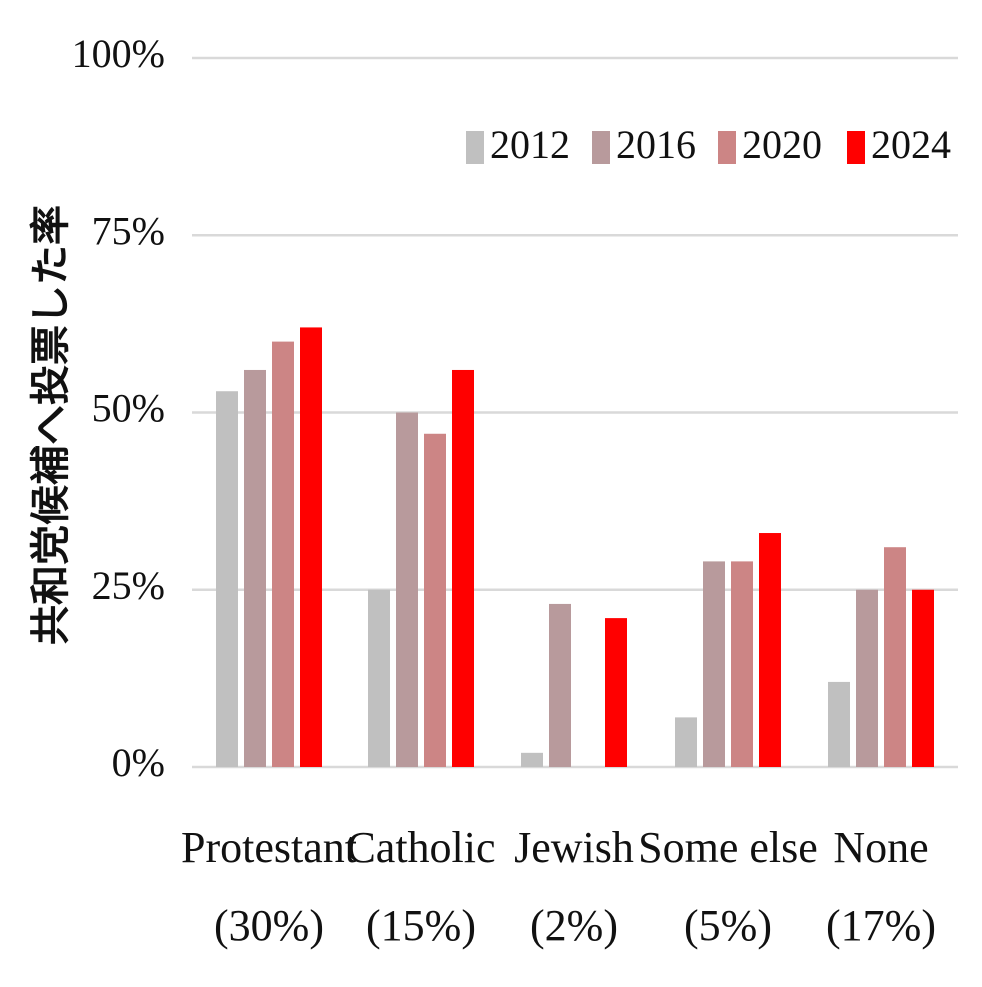  Describe the element at coordinates (379, 678) in the screenshot. I see `bar-2012-catholic` at that location.